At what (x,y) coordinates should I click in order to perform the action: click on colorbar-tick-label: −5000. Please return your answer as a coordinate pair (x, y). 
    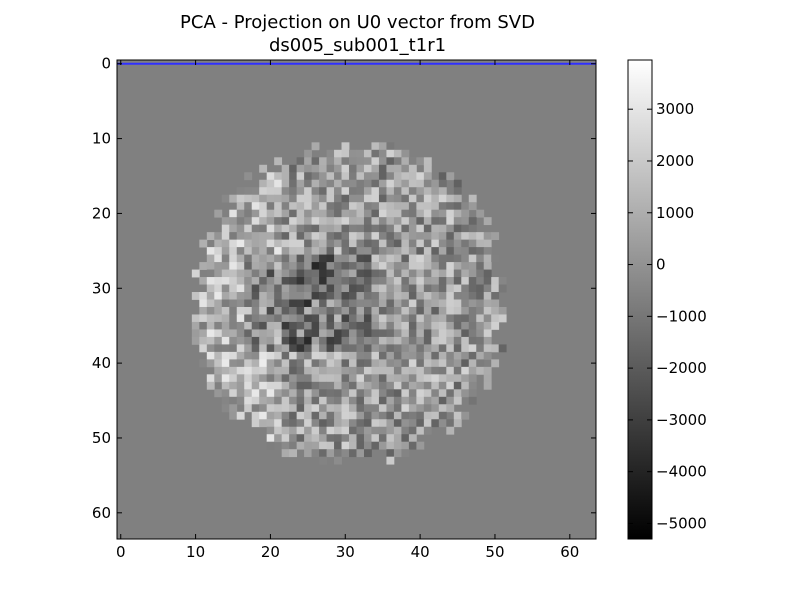
    Looking at the image, I should click on (681, 523).